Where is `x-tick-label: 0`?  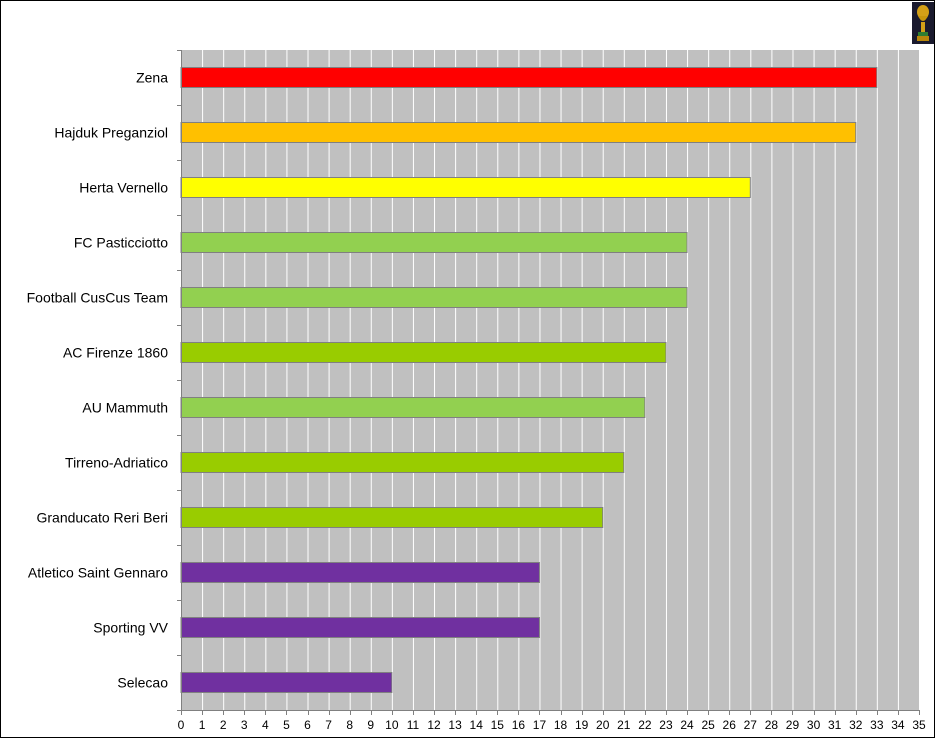 x-tick-label: 0 is located at coordinates (181, 725).